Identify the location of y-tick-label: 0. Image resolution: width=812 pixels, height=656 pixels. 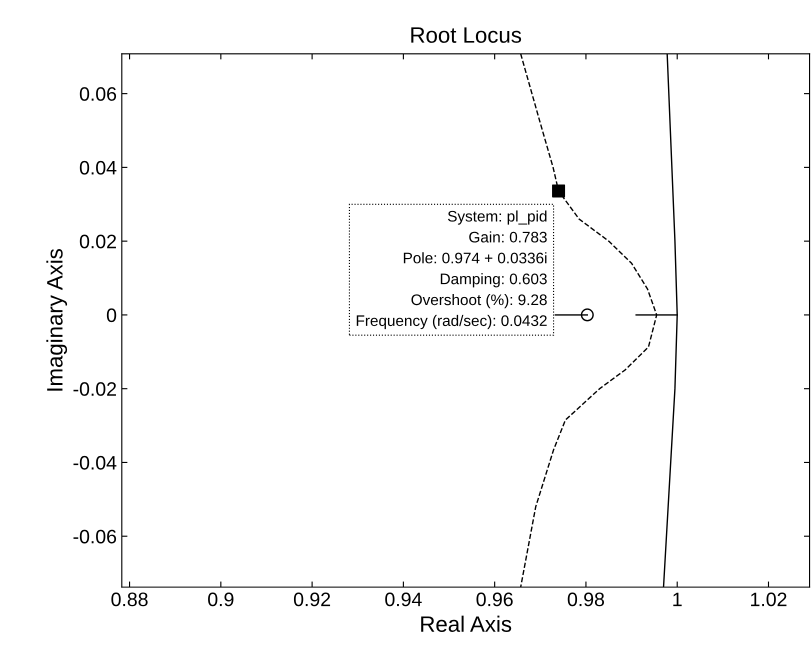
(111, 315).